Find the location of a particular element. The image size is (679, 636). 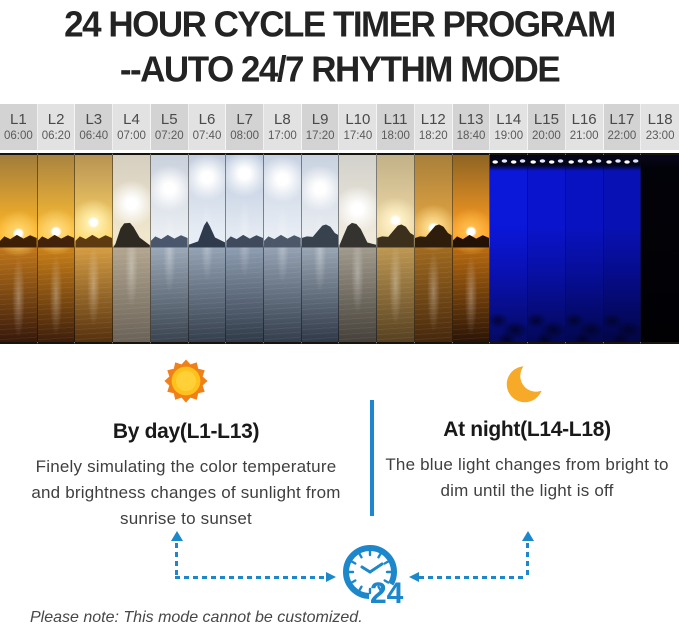

timeline-column: L8 17:00 is located at coordinates (283, 224).